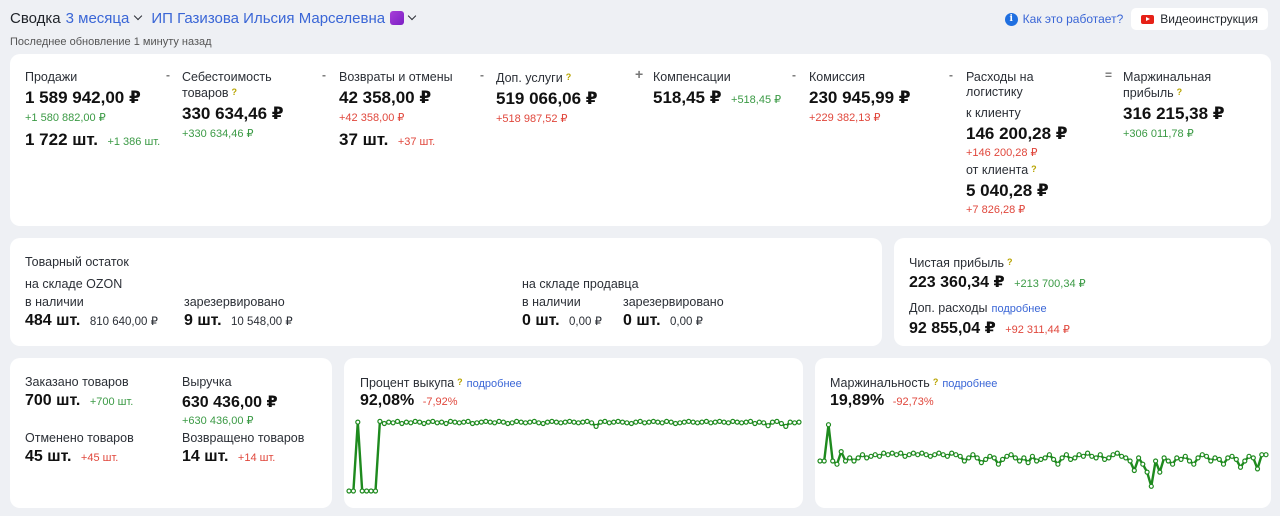 This screenshot has width=1280, height=516. Describe the element at coordinates (1199, 19) in the screenshot. I see `video-instruction-button: Видеоинструкция` at that location.